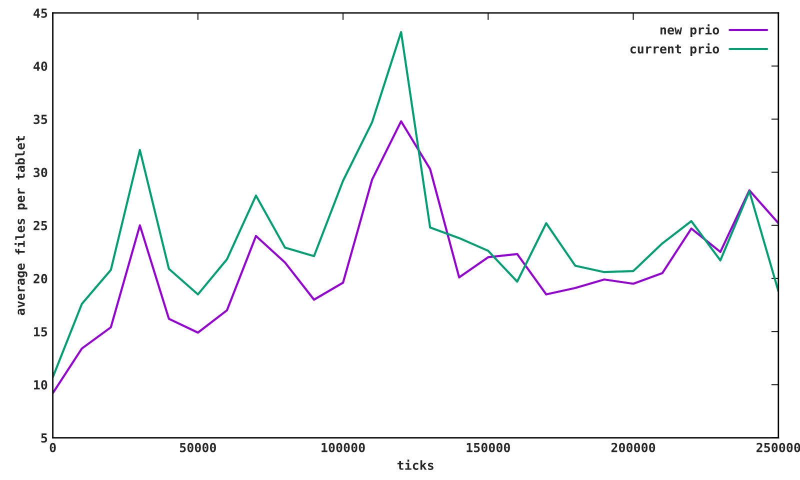 The height and width of the screenshot is (480, 800). Describe the element at coordinates (41, 331) in the screenshot. I see `y-tick-label: 15` at that location.